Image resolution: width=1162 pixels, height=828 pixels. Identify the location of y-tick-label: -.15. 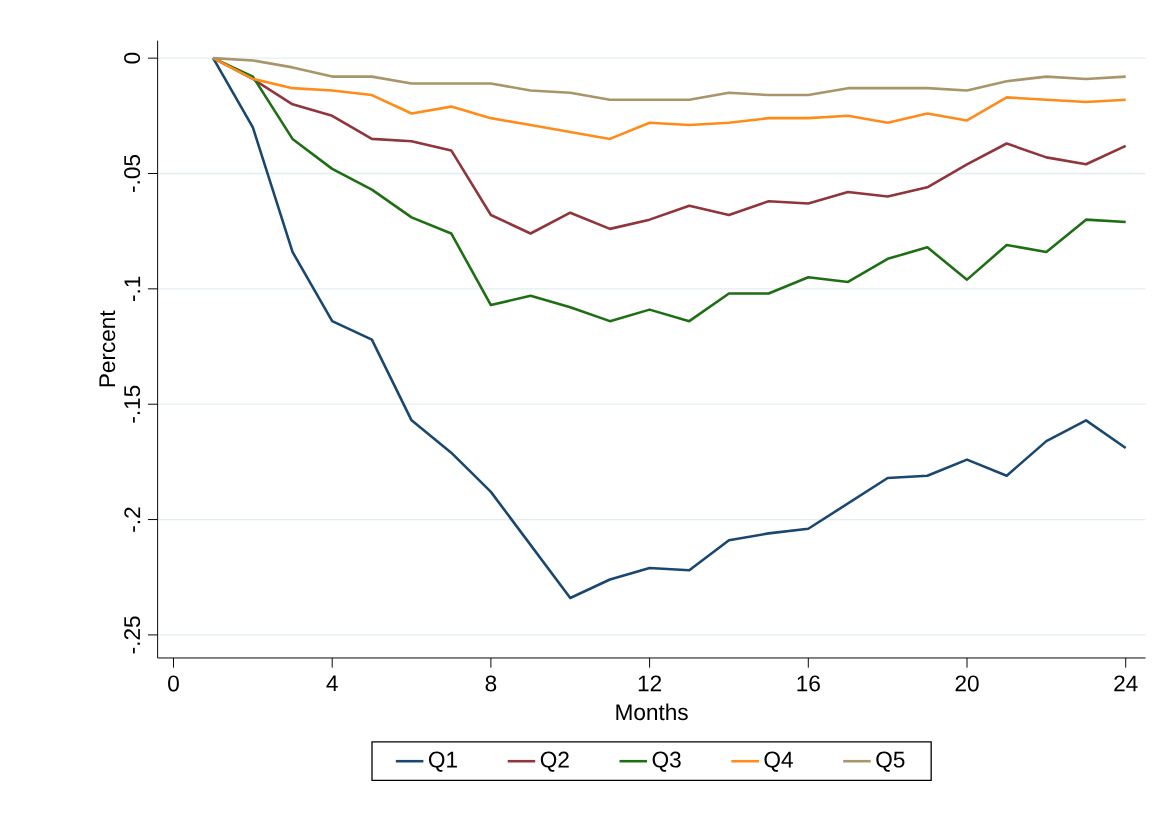
(132, 404).